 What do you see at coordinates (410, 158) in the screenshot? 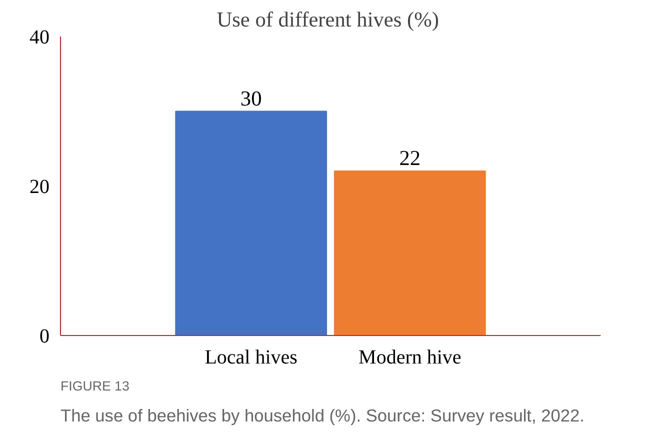
I see `data-label: 22` at bounding box center [410, 158].